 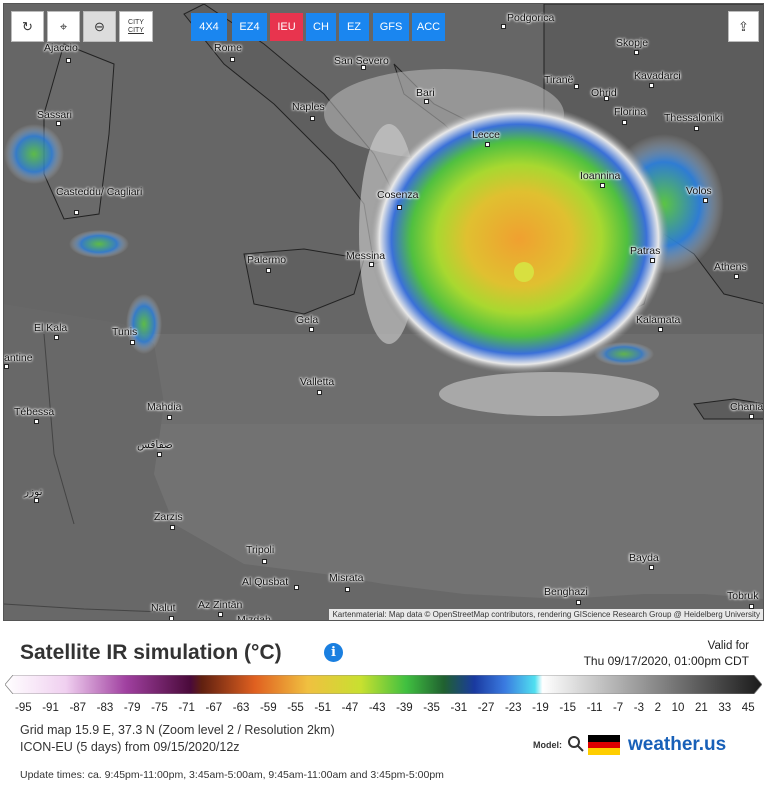 I want to click on city-label: Gela, so click(x=307, y=320).